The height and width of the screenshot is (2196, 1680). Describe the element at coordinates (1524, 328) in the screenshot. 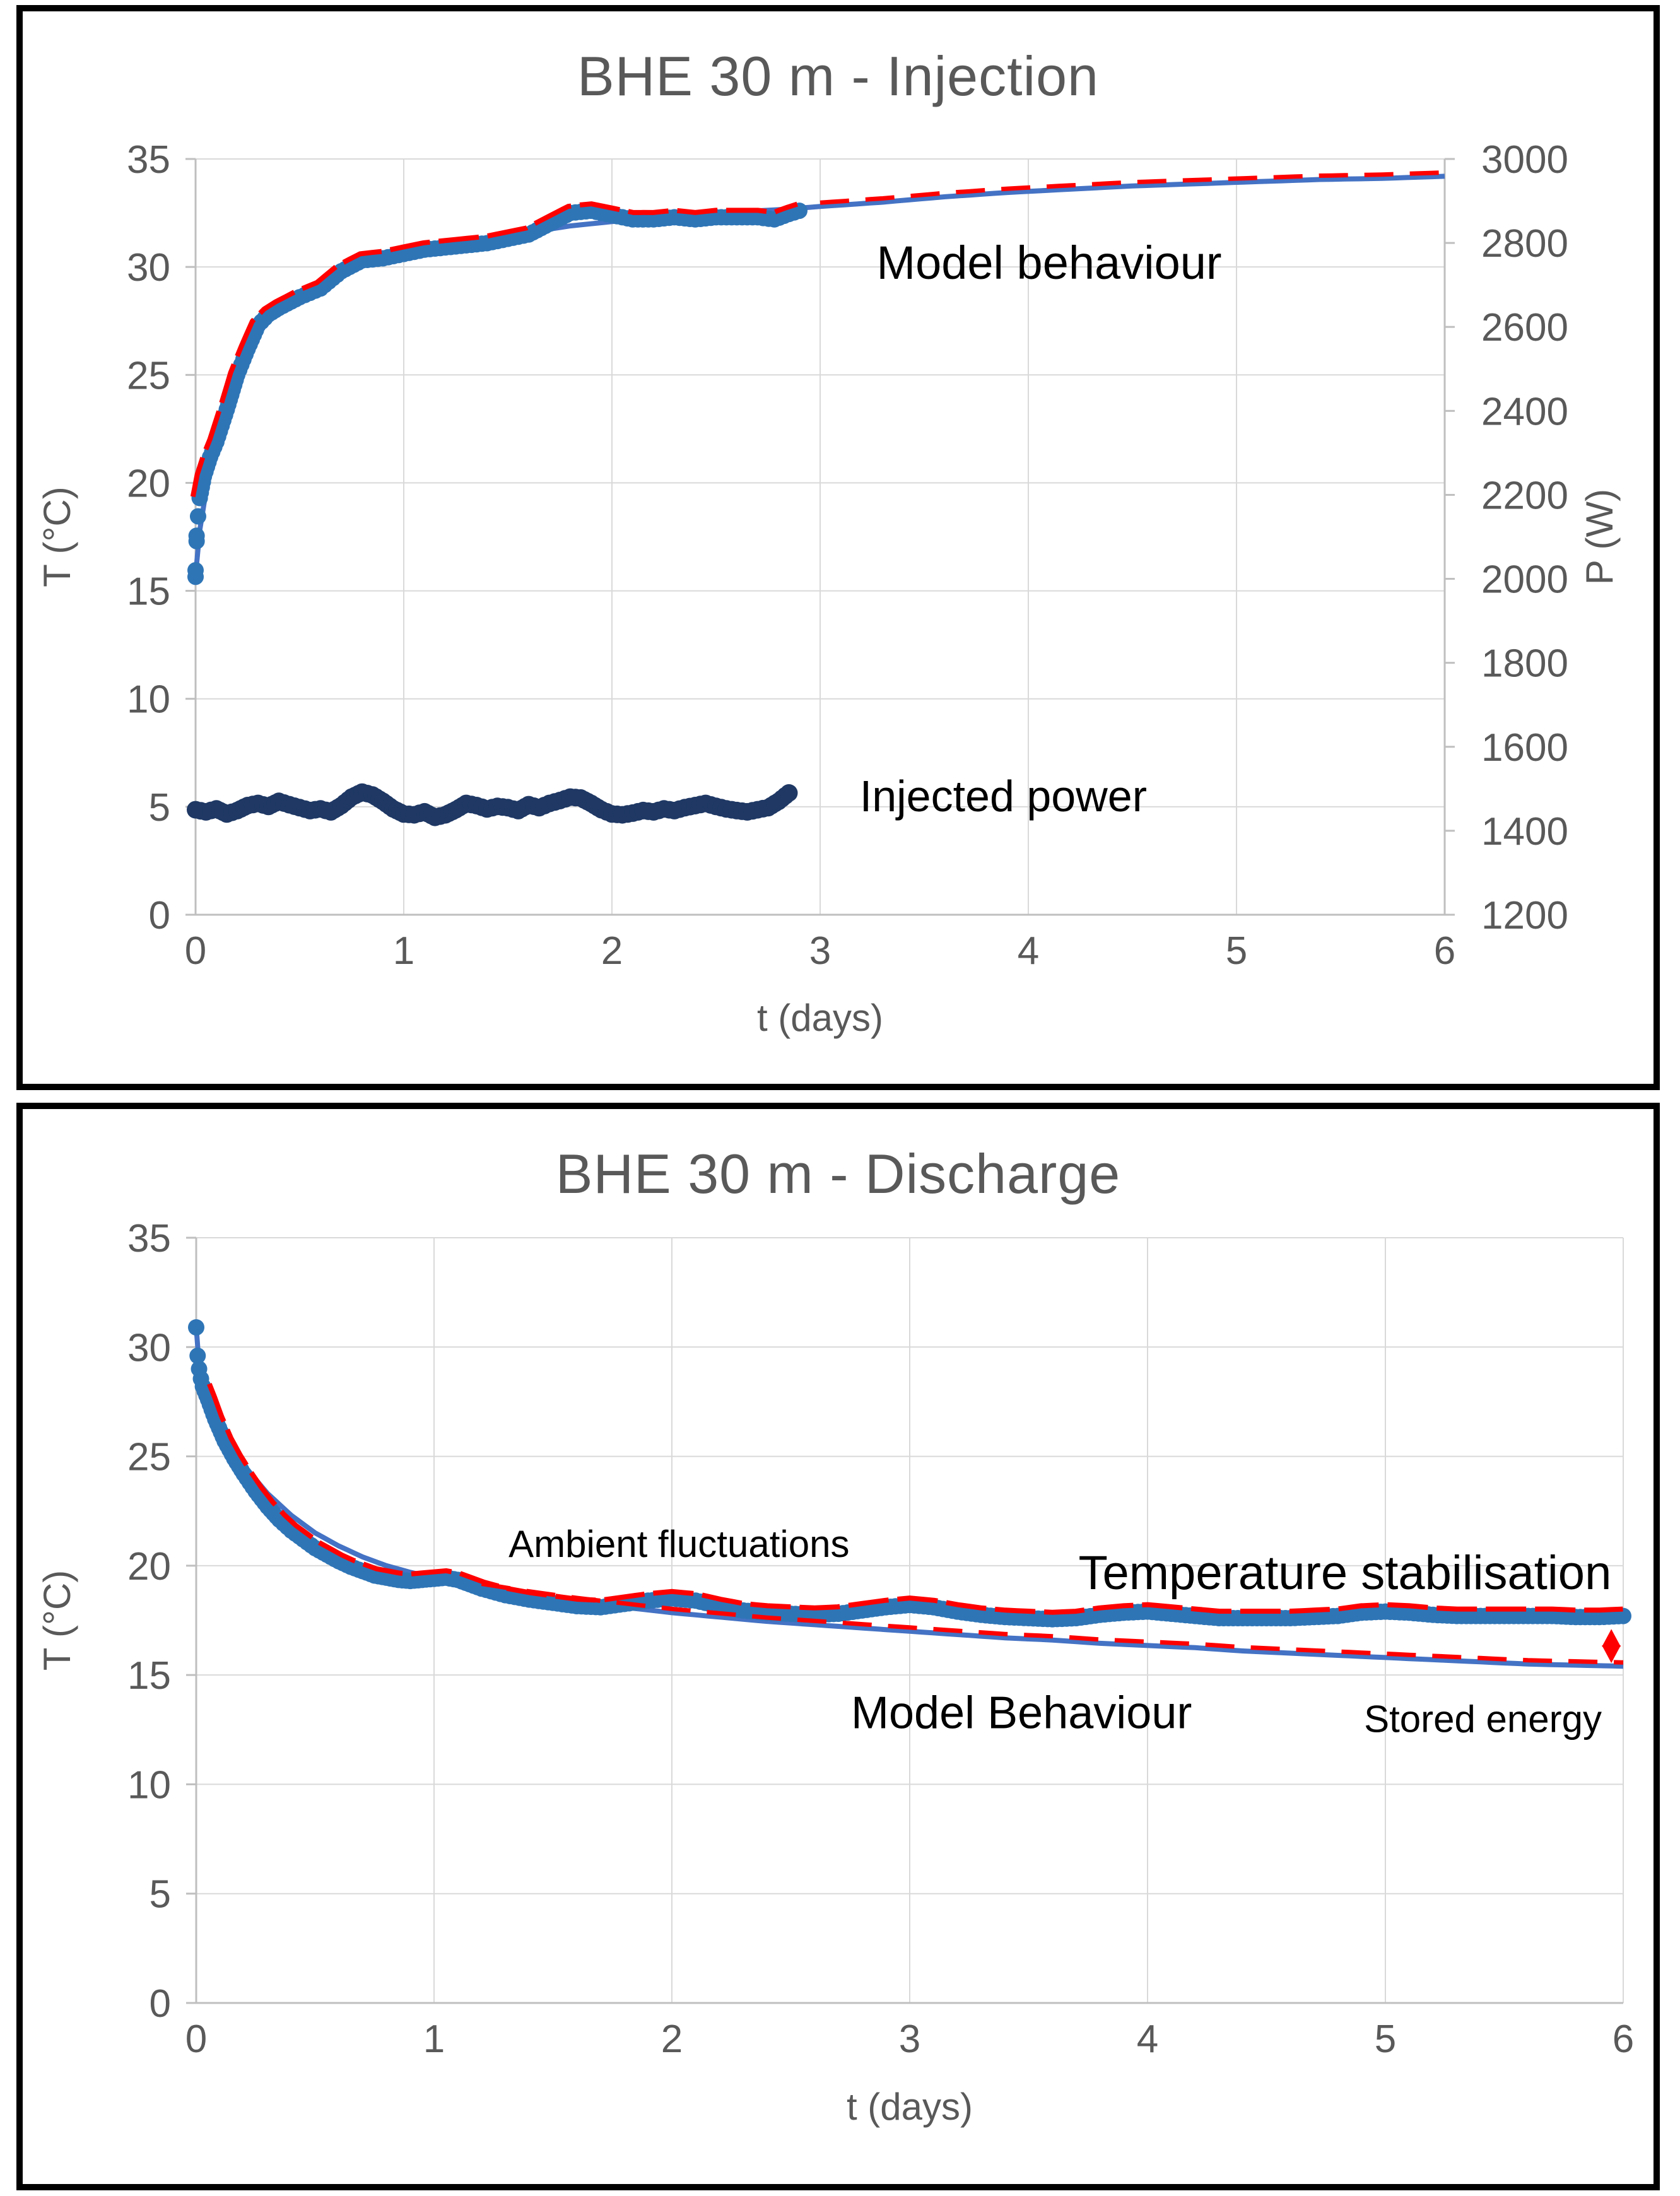

I see `right-tick-label: 2600` at that location.